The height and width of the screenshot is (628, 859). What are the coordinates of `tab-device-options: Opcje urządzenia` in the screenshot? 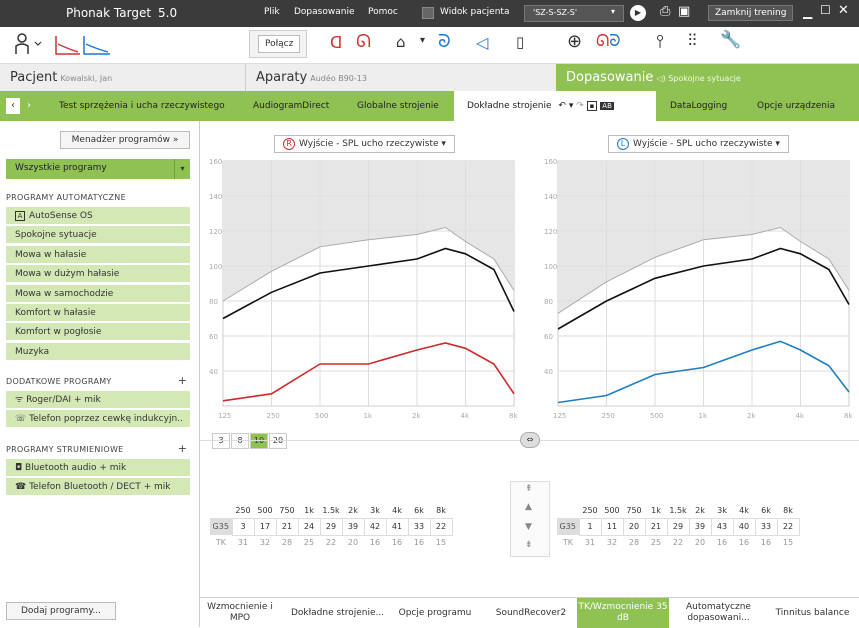 It's located at (796, 106).